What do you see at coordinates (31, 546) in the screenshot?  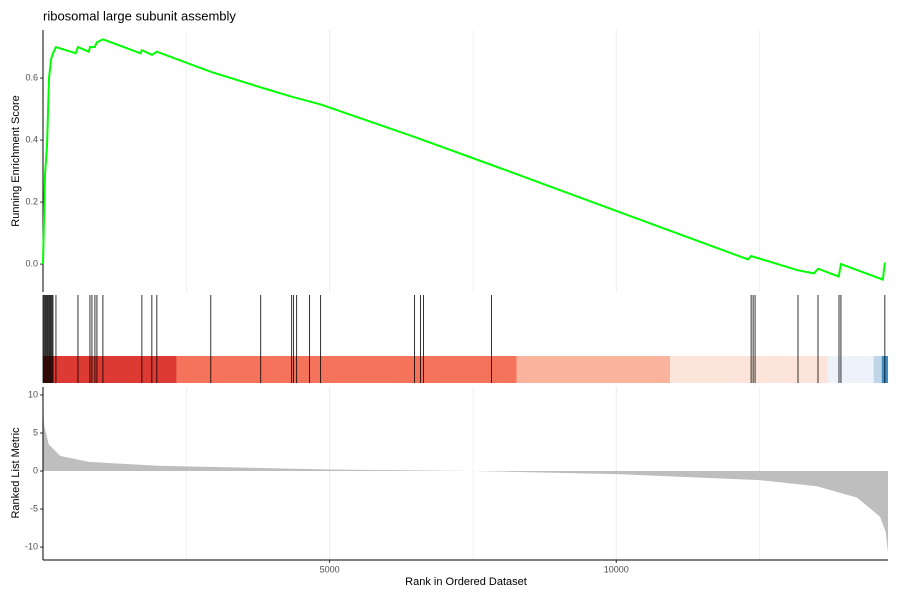 I see `y-tick-label: -10` at bounding box center [31, 546].